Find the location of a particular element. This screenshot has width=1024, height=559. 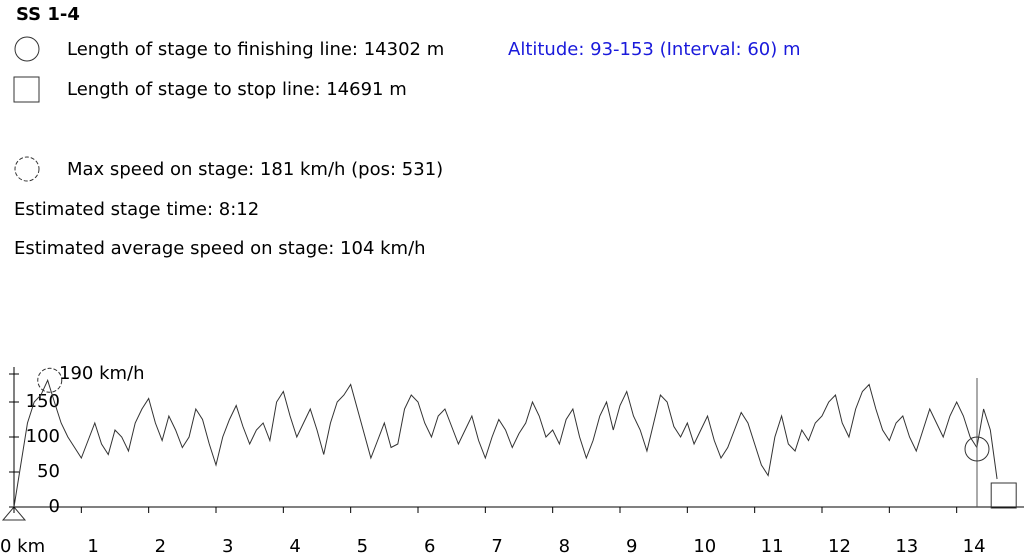

x-tick-label: 0 km is located at coordinates (22, 546).